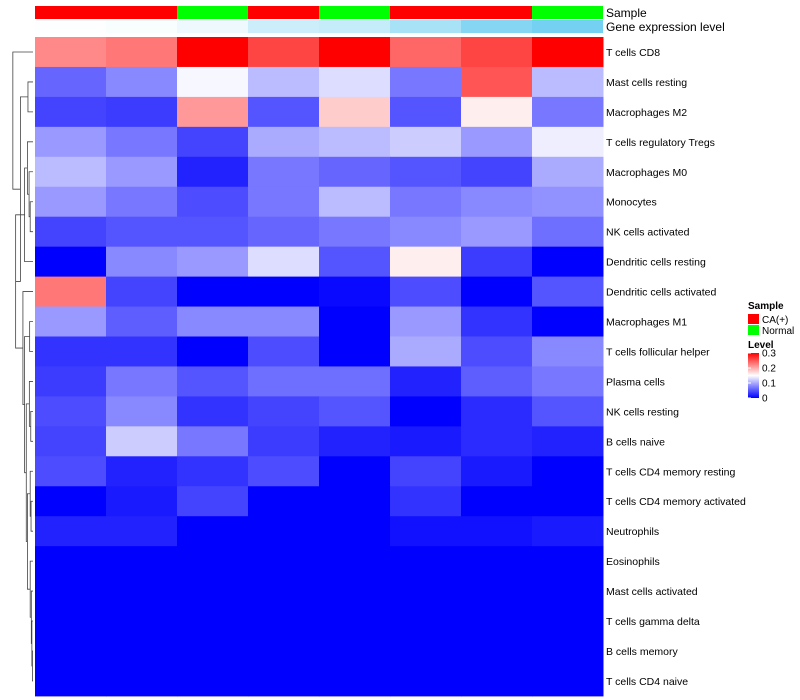  I want to click on row-label: Macrophages M0, so click(646, 173).